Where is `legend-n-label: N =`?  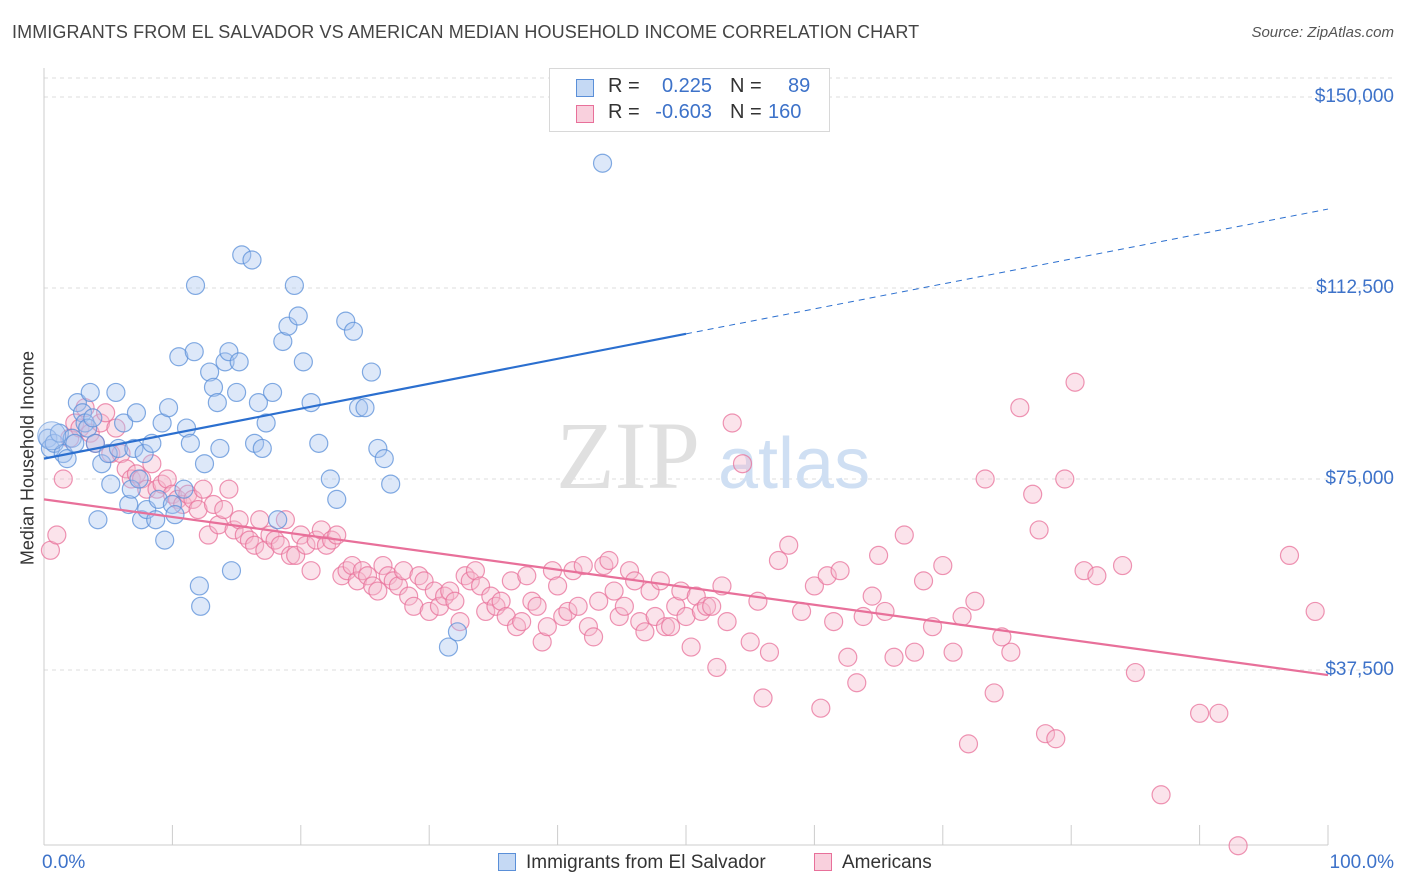 legend-n-label: N = is located at coordinates (746, 112).